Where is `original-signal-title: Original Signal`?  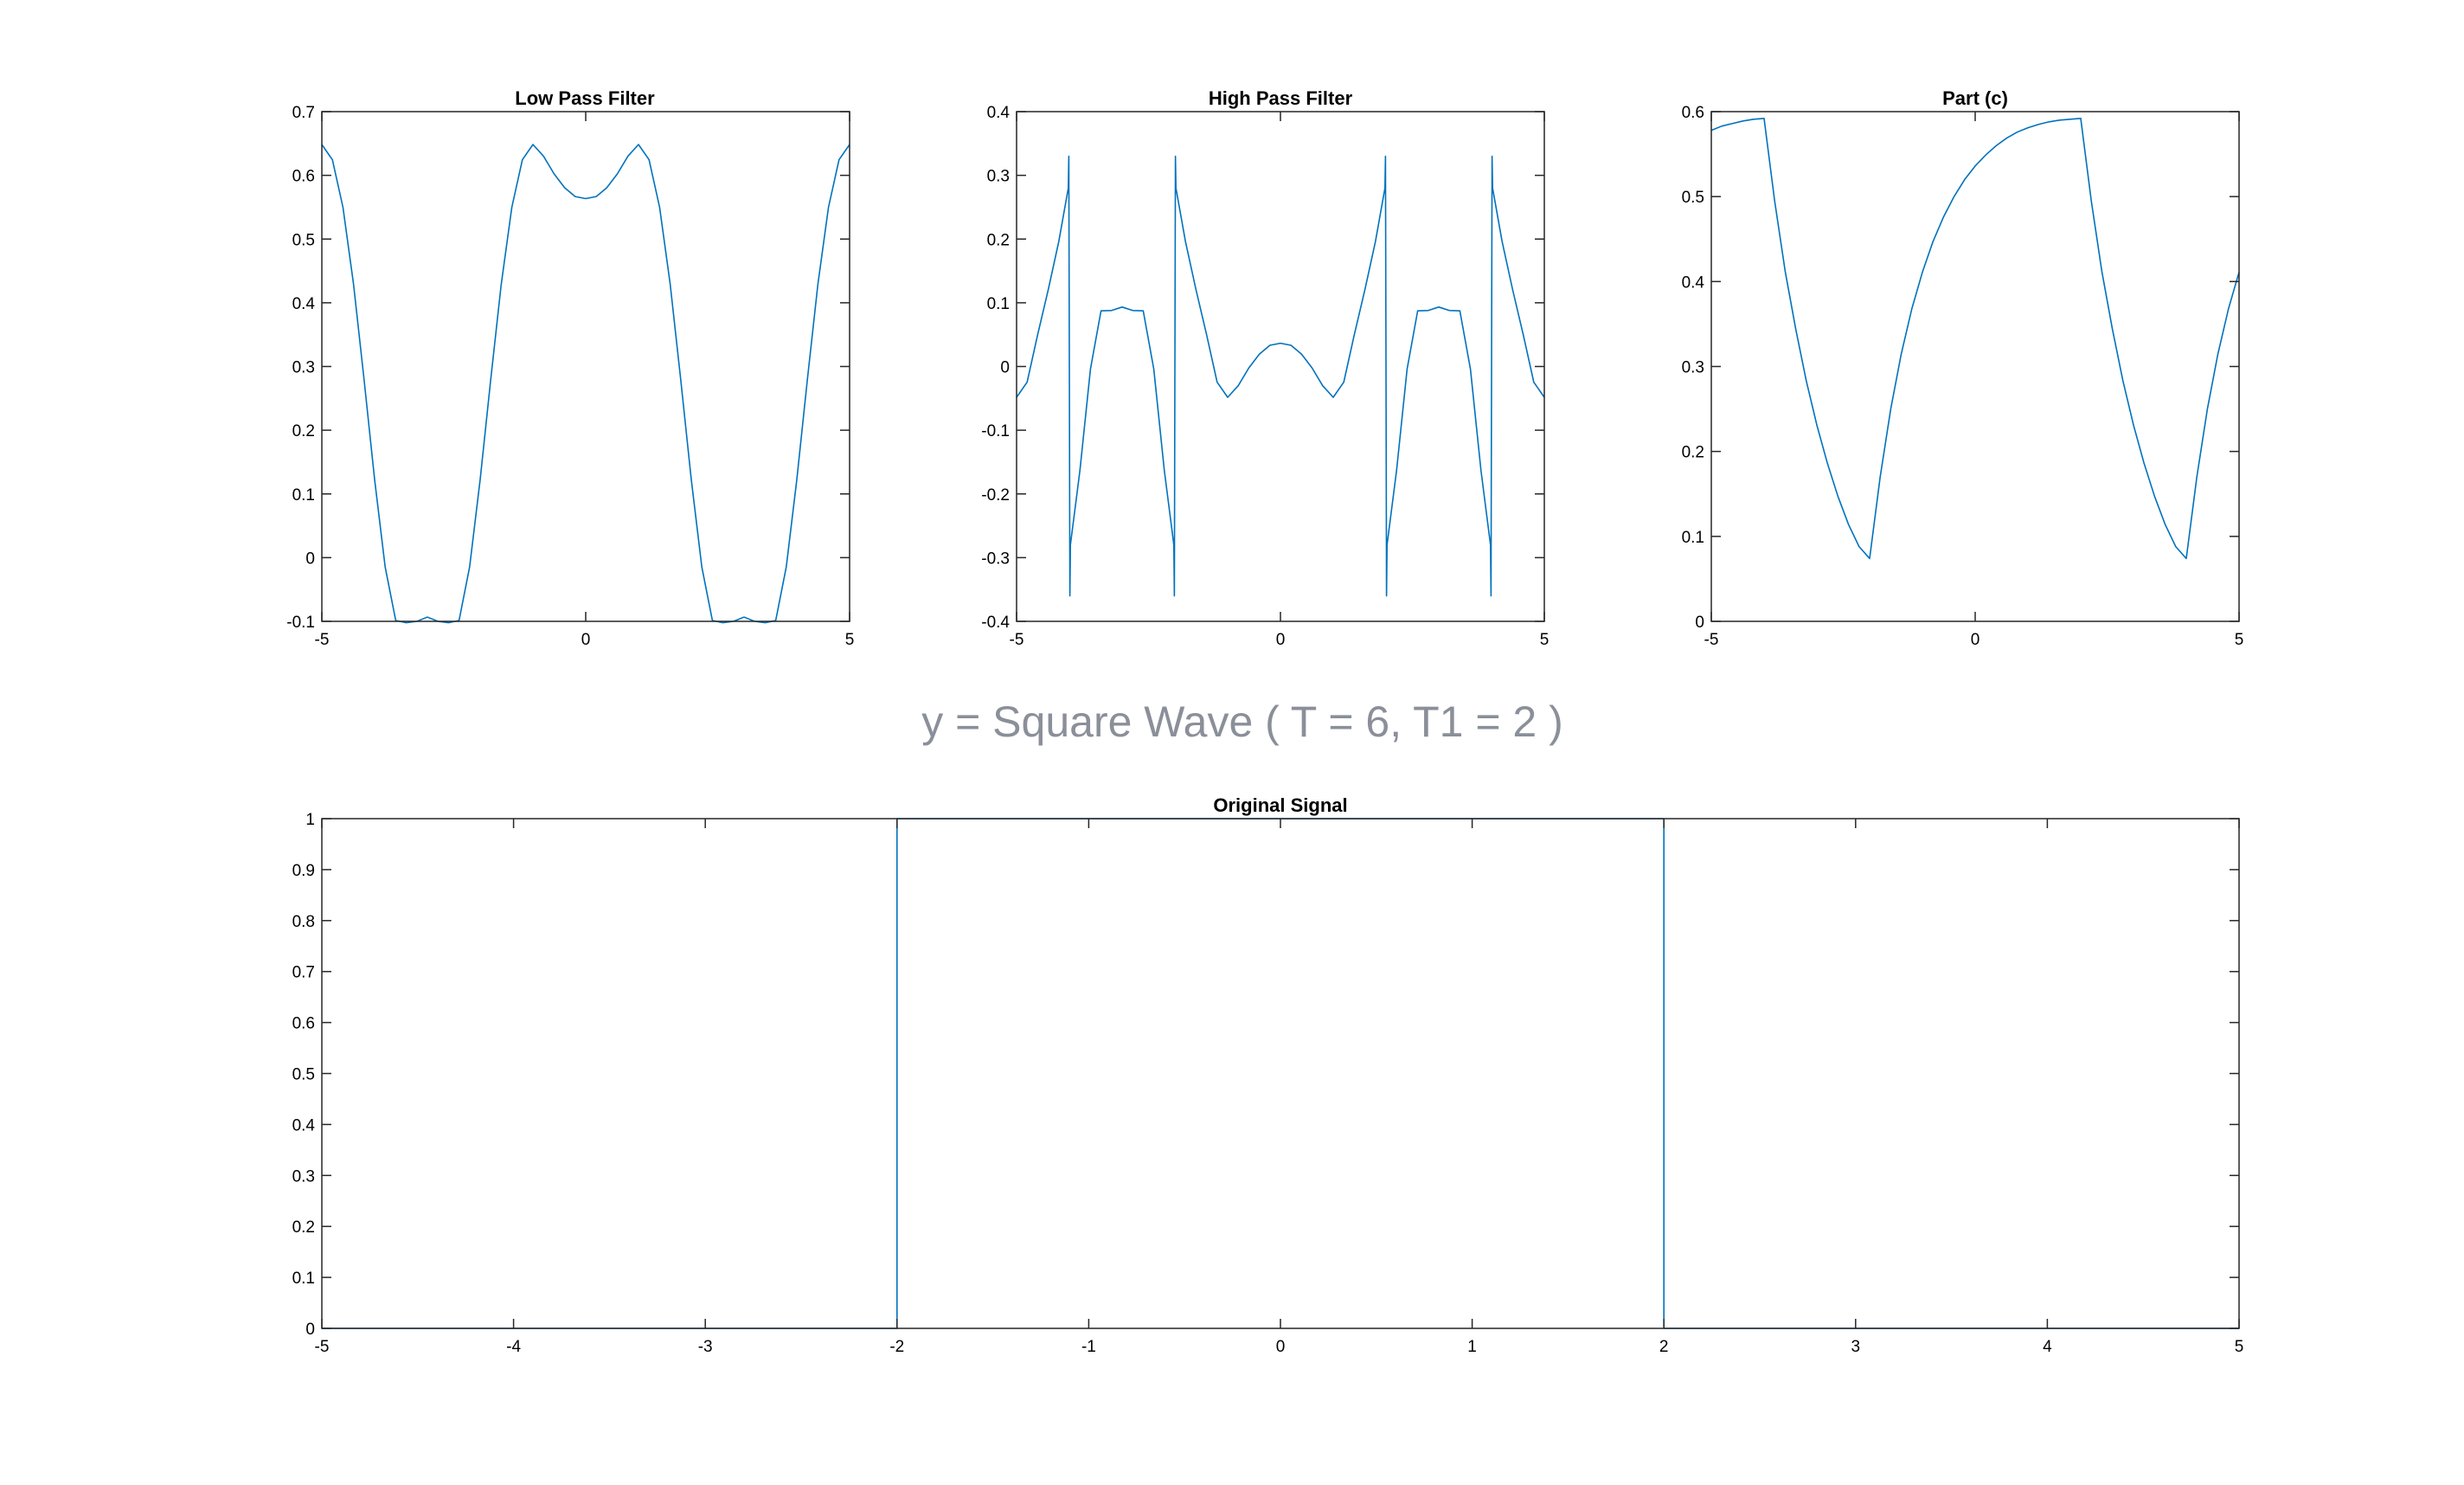
original-signal-title: Original Signal is located at coordinates (1280, 805).